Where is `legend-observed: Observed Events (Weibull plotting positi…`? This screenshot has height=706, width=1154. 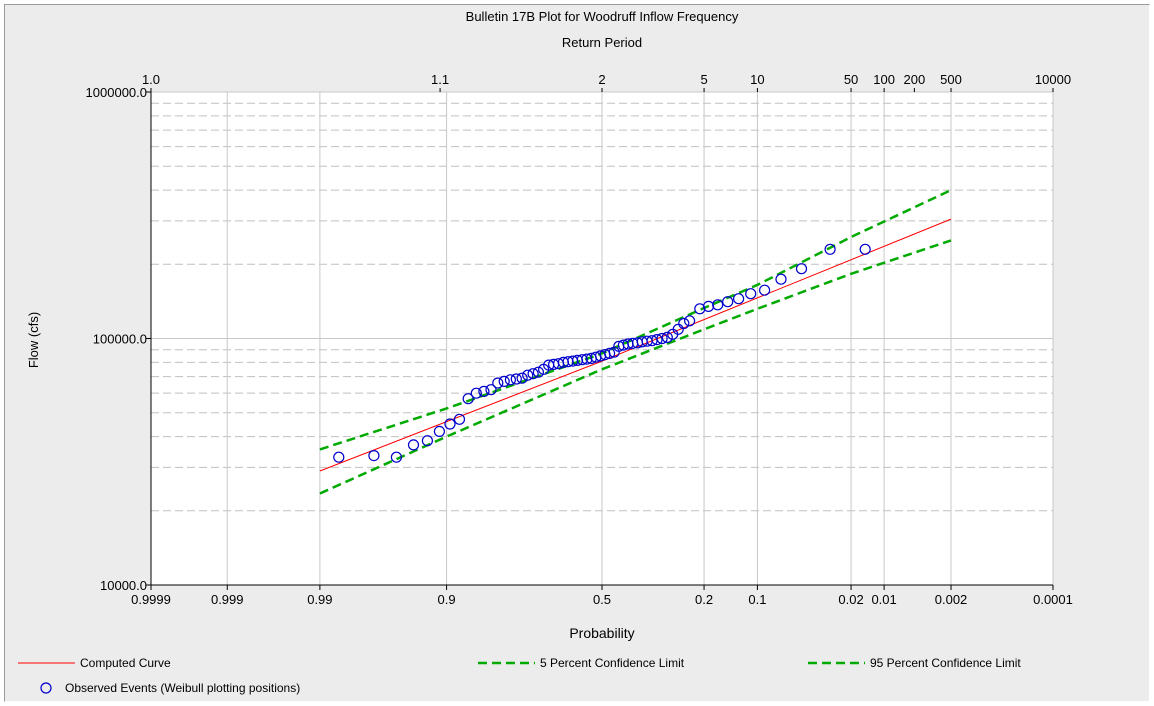
legend-observed: Observed Events (Weibull plotting positi… is located at coordinates (183, 688).